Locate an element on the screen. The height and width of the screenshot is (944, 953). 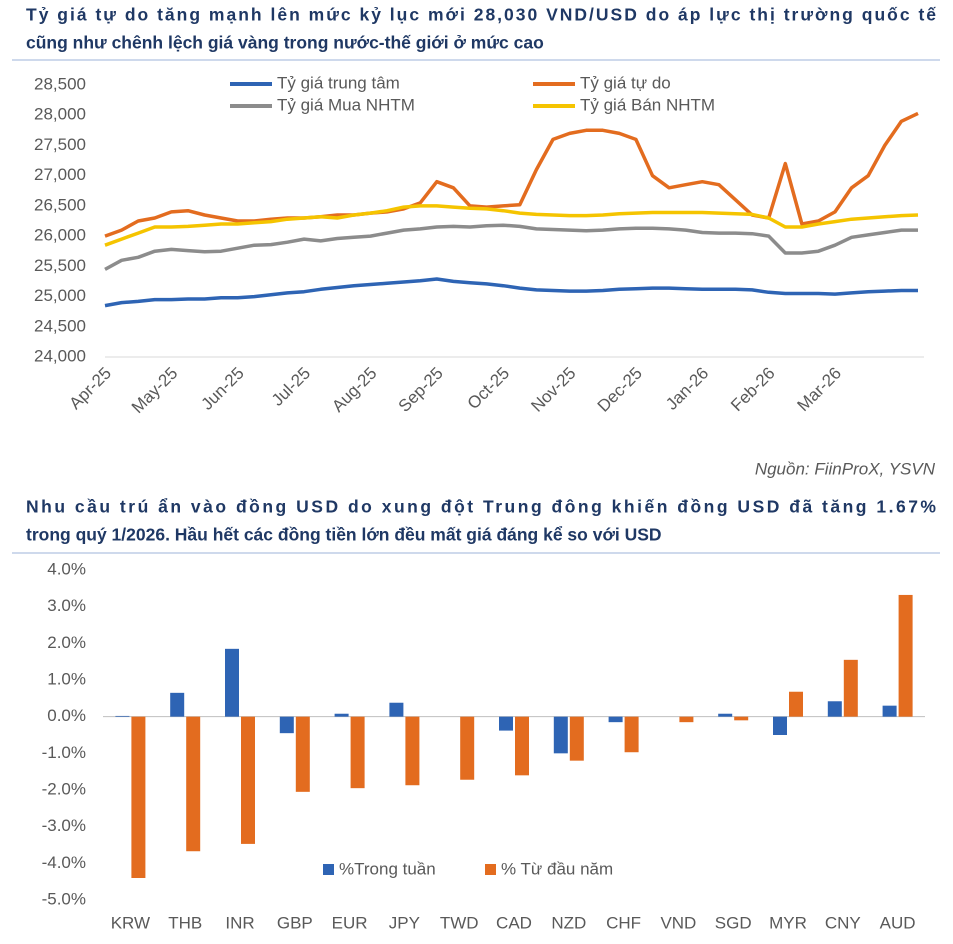
y-tick-label: -4.0% is located at coordinates (64, 862).